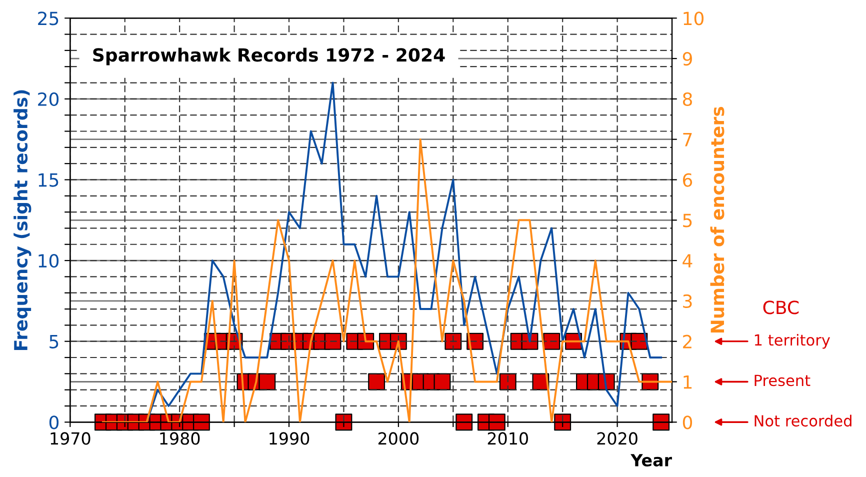 This screenshot has width=866, height=477. What do you see at coordinates (617, 438) in the screenshot?
I see `x-tick-label: 2020` at bounding box center [617, 438].